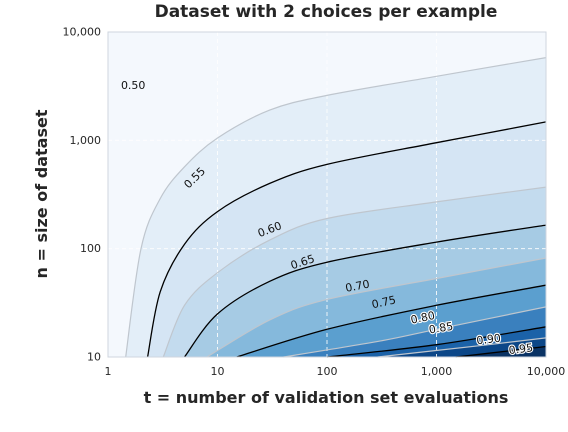 This screenshot has width=568, height=432. Describe the element at coordinates (82, 32) in the screenshot. I see `y-tick-label: 10,000` at that location.